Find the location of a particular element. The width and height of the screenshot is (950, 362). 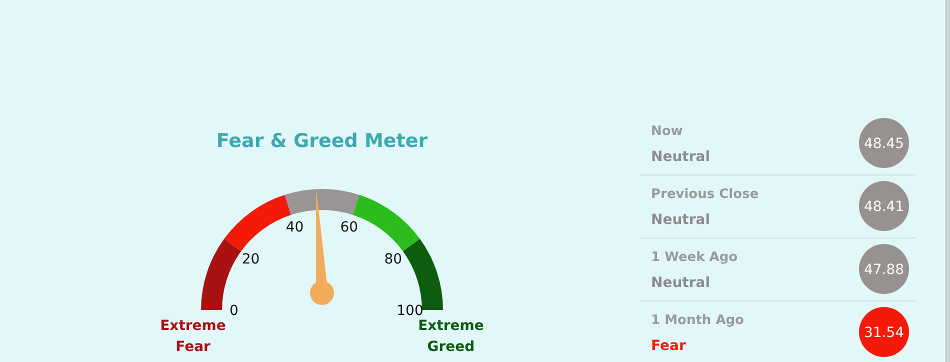

text: 40 is located at coordinates (295, 227).